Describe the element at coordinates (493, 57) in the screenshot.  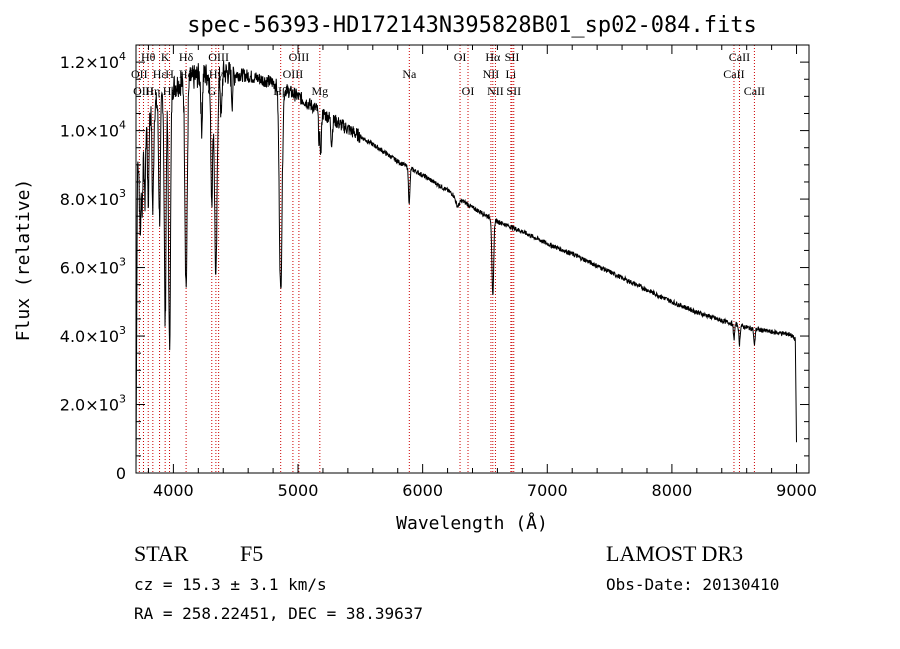
I see `line-marker-label: Hα` at that location.